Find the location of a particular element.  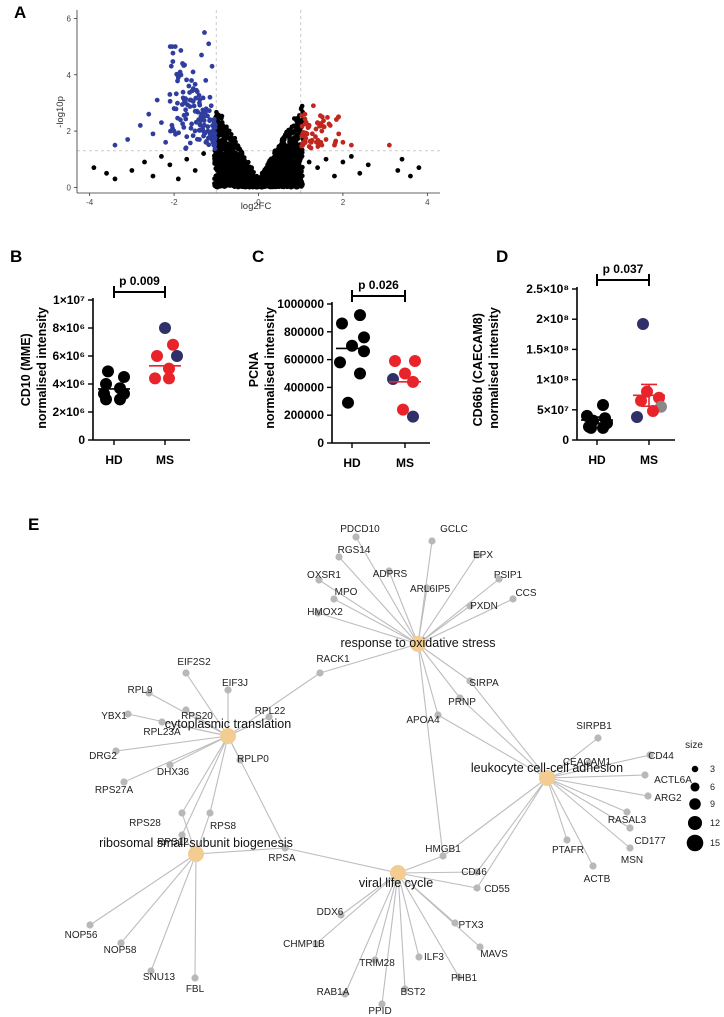

term-node-translation is located at coordinates (228, 736).